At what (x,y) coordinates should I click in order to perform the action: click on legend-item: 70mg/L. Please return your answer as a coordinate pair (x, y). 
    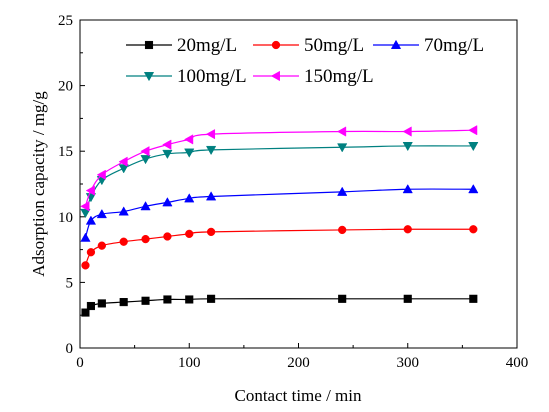
    Looking at the image, I should click on (428, 45).